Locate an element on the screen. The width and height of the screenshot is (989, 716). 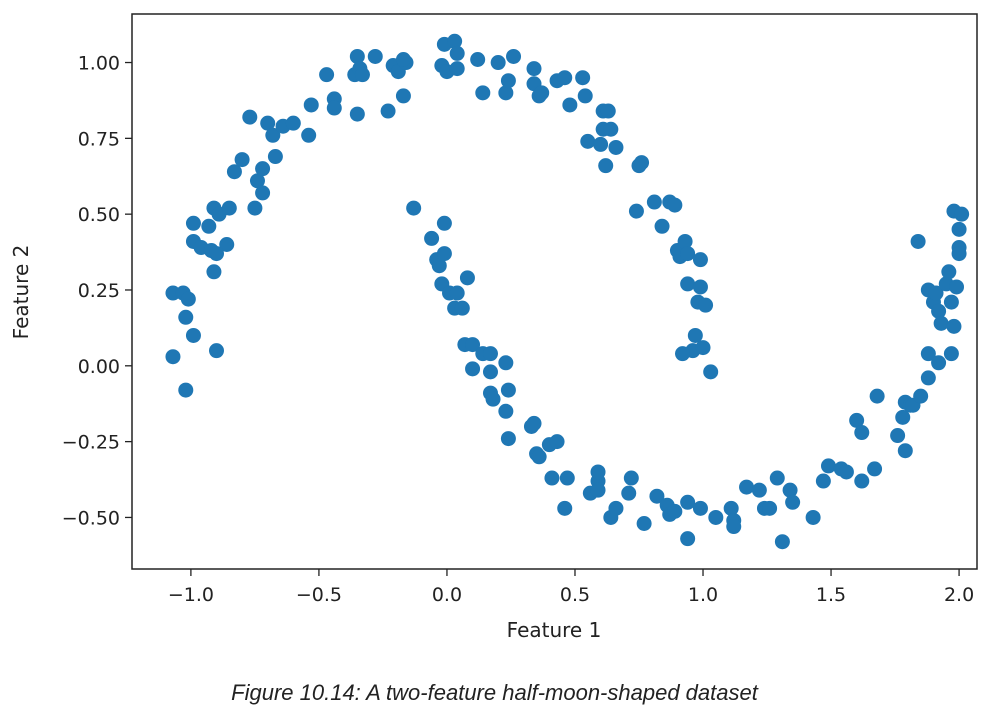
y-tick-label: 1.00 is located at coordinates (99, 64).